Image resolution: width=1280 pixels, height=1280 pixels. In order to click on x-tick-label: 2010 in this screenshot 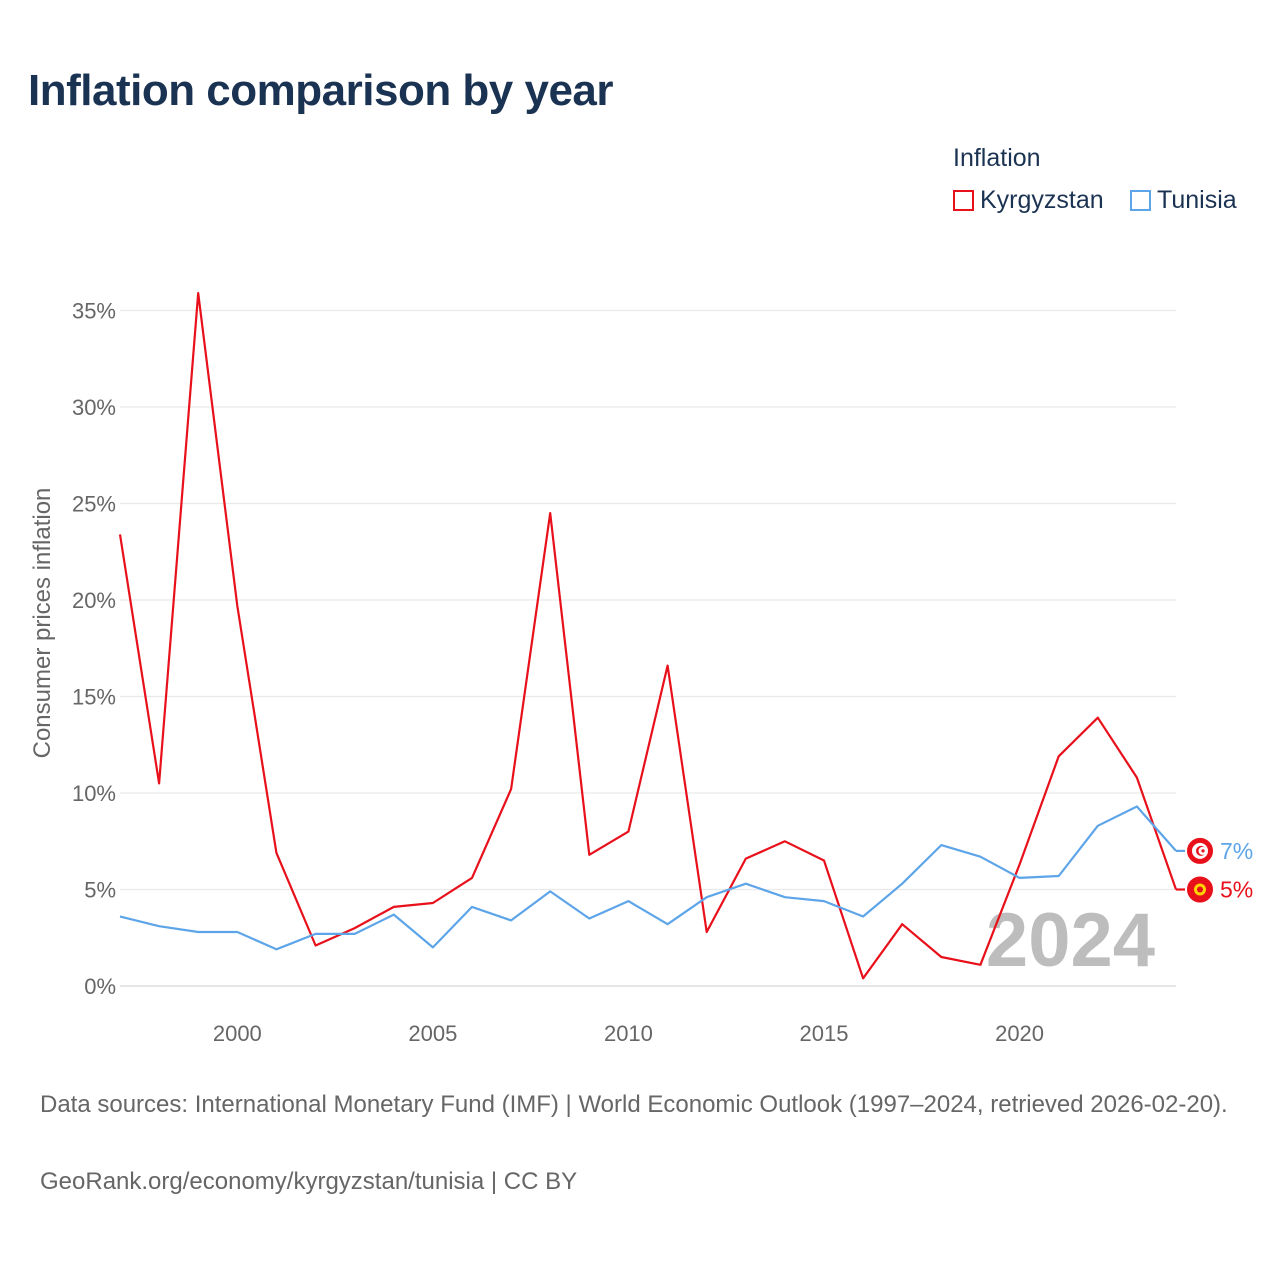, I will do `click(628, 1033)`.